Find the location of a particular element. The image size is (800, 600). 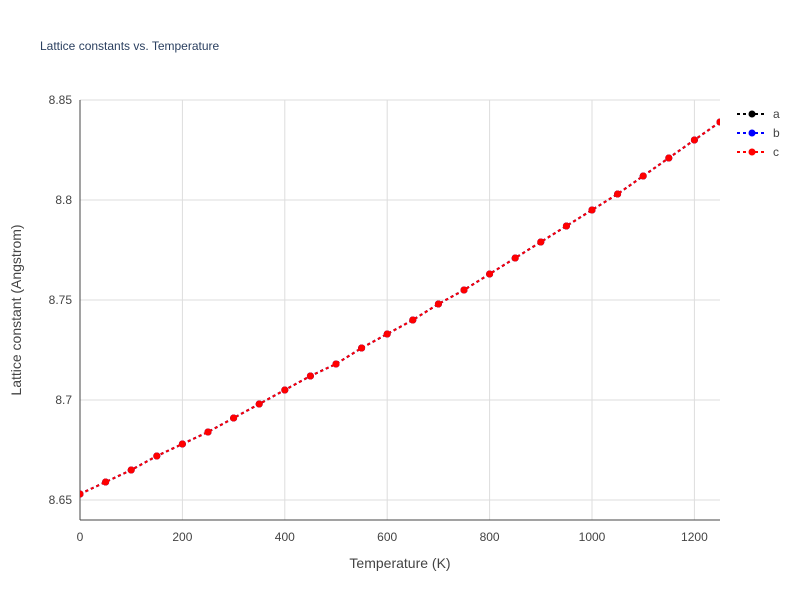

x-tick-label: 800 is located at coordinates (490, 537).